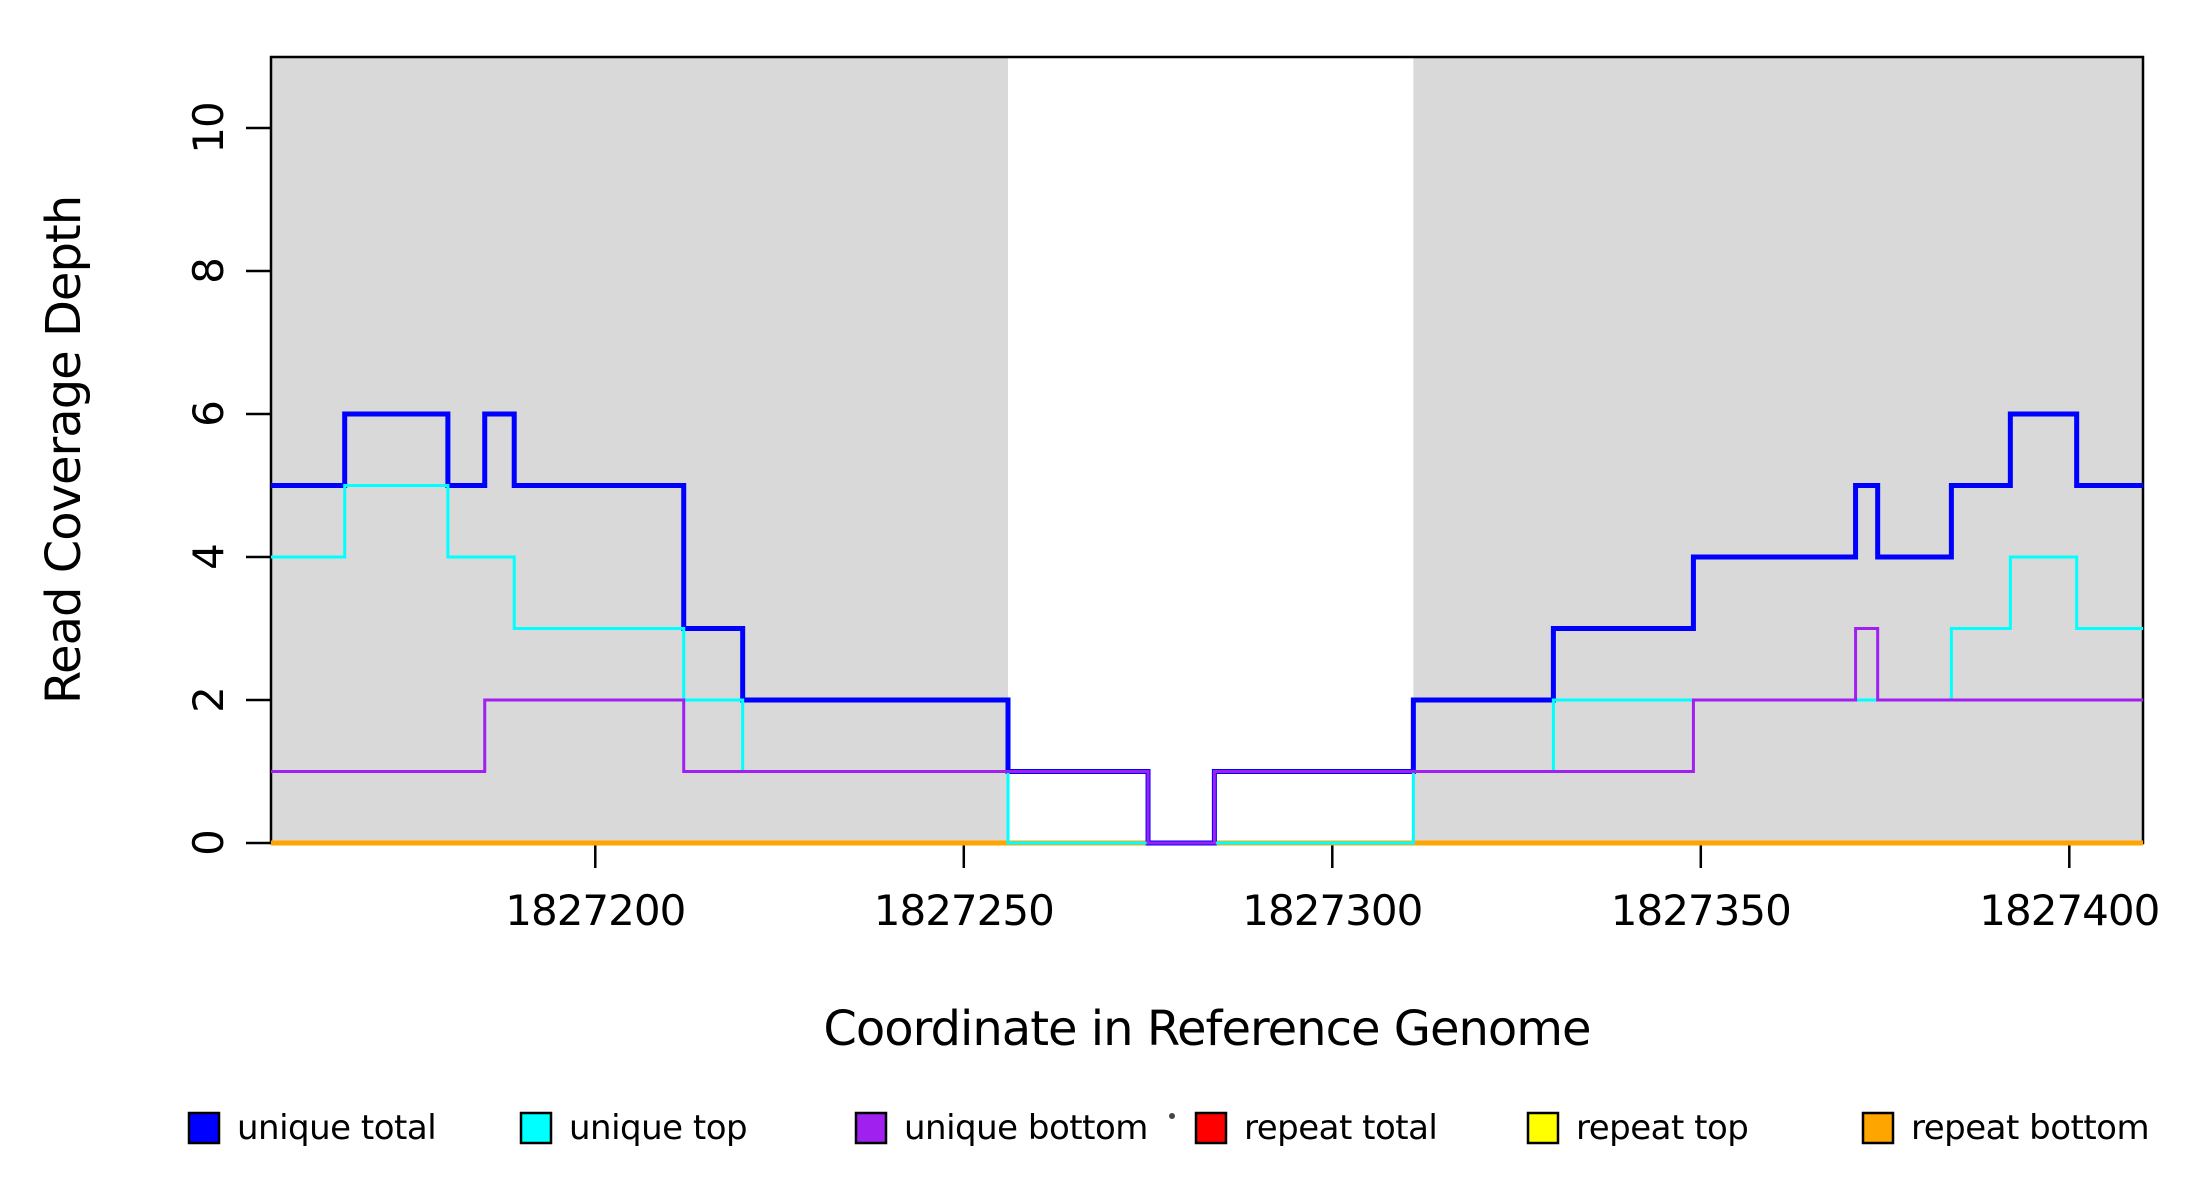 This screenshot has width=2200, height=1204. What do you see at coordinates (227, 479) in the screenshot?
I see `y-axis: 0 2 4 6 8 10` at bounding box center [227, 479].